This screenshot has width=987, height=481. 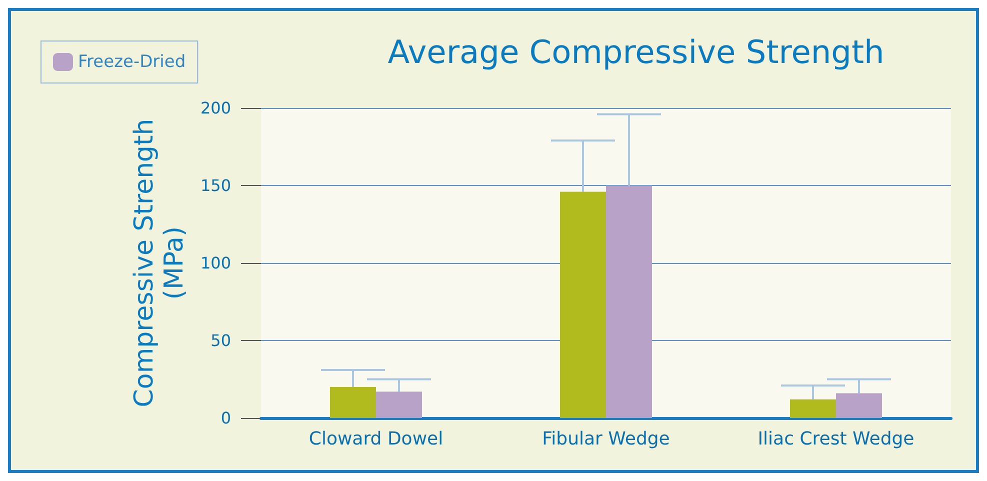 What do you see at coordinates (225, 418) in the screenshot?
I see `y-tick-label: 0` at bounding box center [225, 418].